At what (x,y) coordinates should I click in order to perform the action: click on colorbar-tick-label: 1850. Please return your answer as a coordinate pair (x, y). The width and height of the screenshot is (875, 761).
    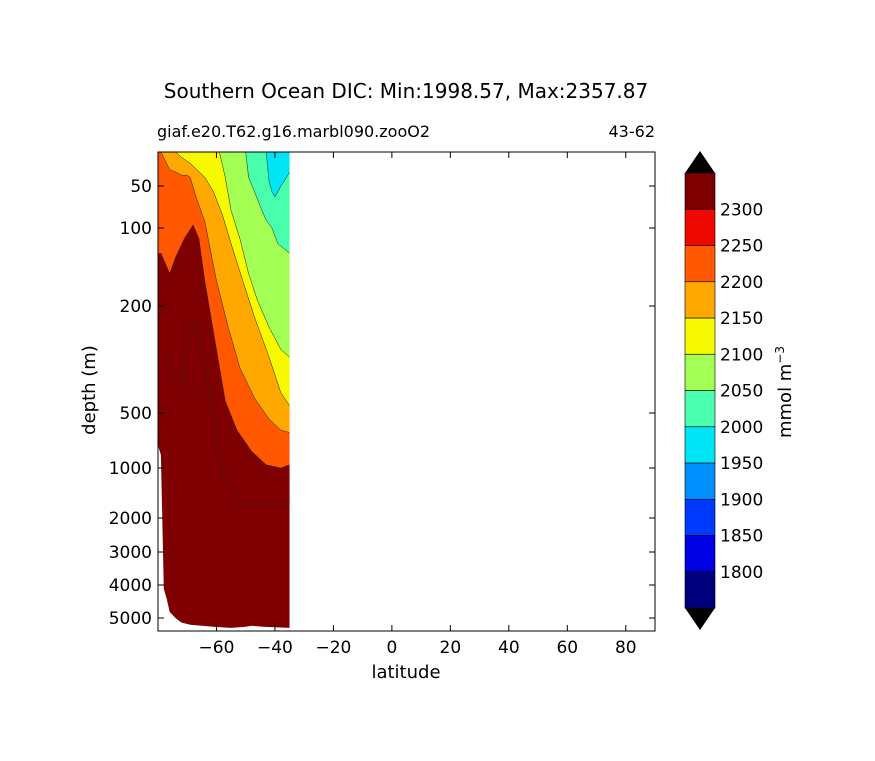
    Looking at the image, I should click on (741, 537).